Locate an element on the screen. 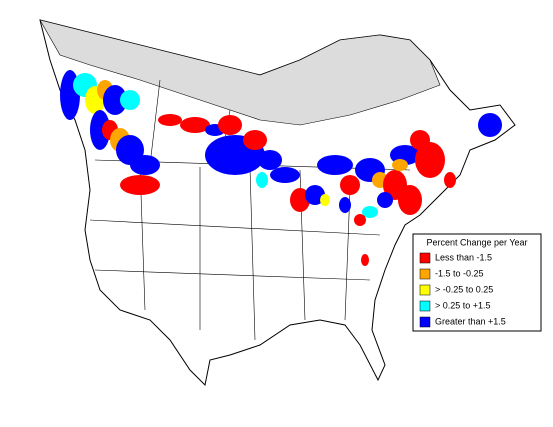 This screenshot has height=427, width=553. legend-title: Percent Change per Year is located at coordinates (476, 242).